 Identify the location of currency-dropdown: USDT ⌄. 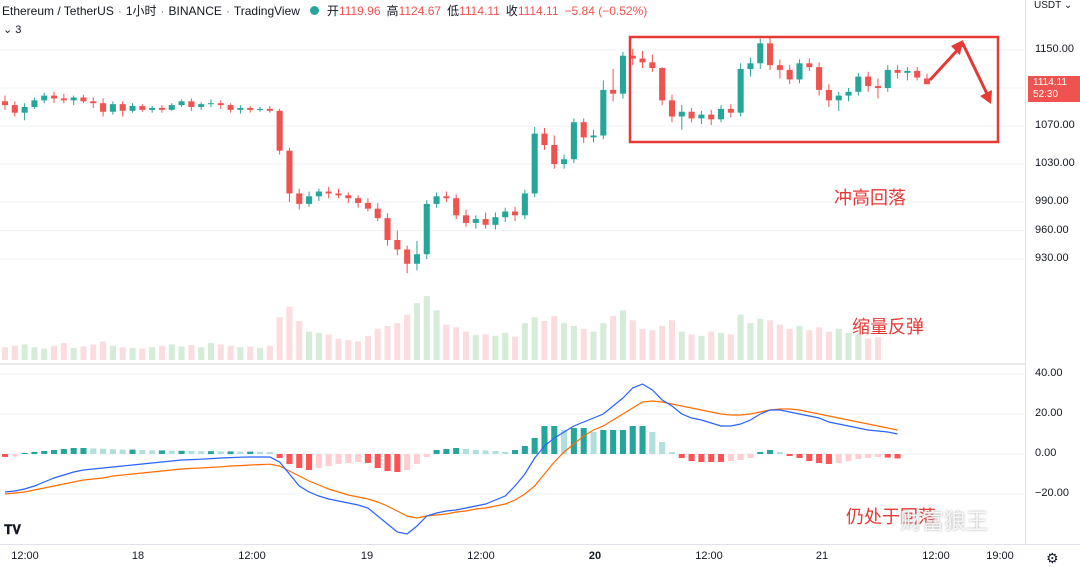
(1053, 5).